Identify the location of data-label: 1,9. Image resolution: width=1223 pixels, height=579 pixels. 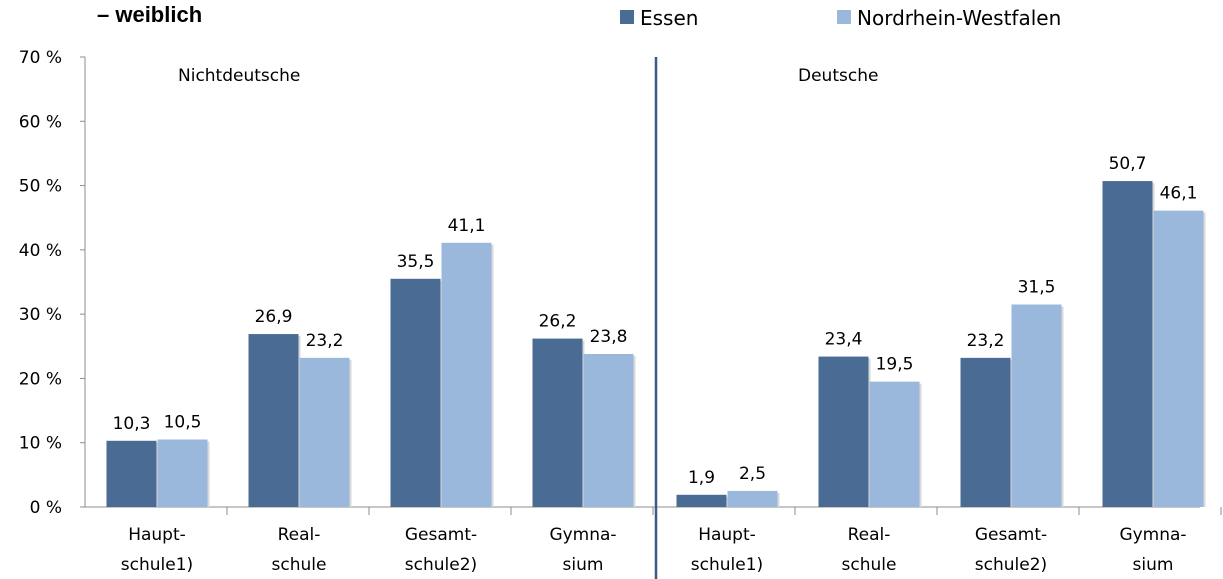
(701, 478).